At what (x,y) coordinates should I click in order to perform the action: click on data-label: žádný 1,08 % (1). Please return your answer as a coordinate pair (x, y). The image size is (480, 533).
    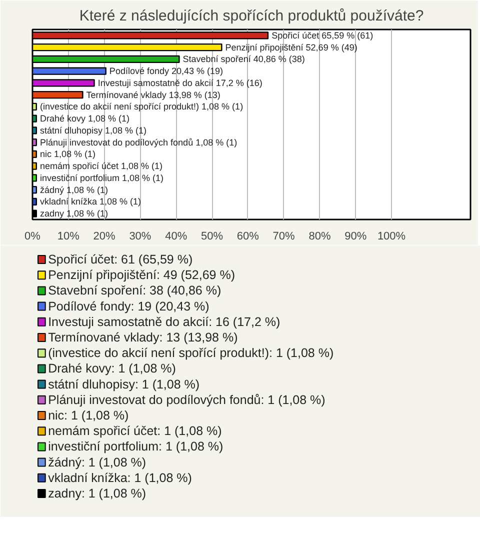
    Looking at the image, I should click on (74, 189).